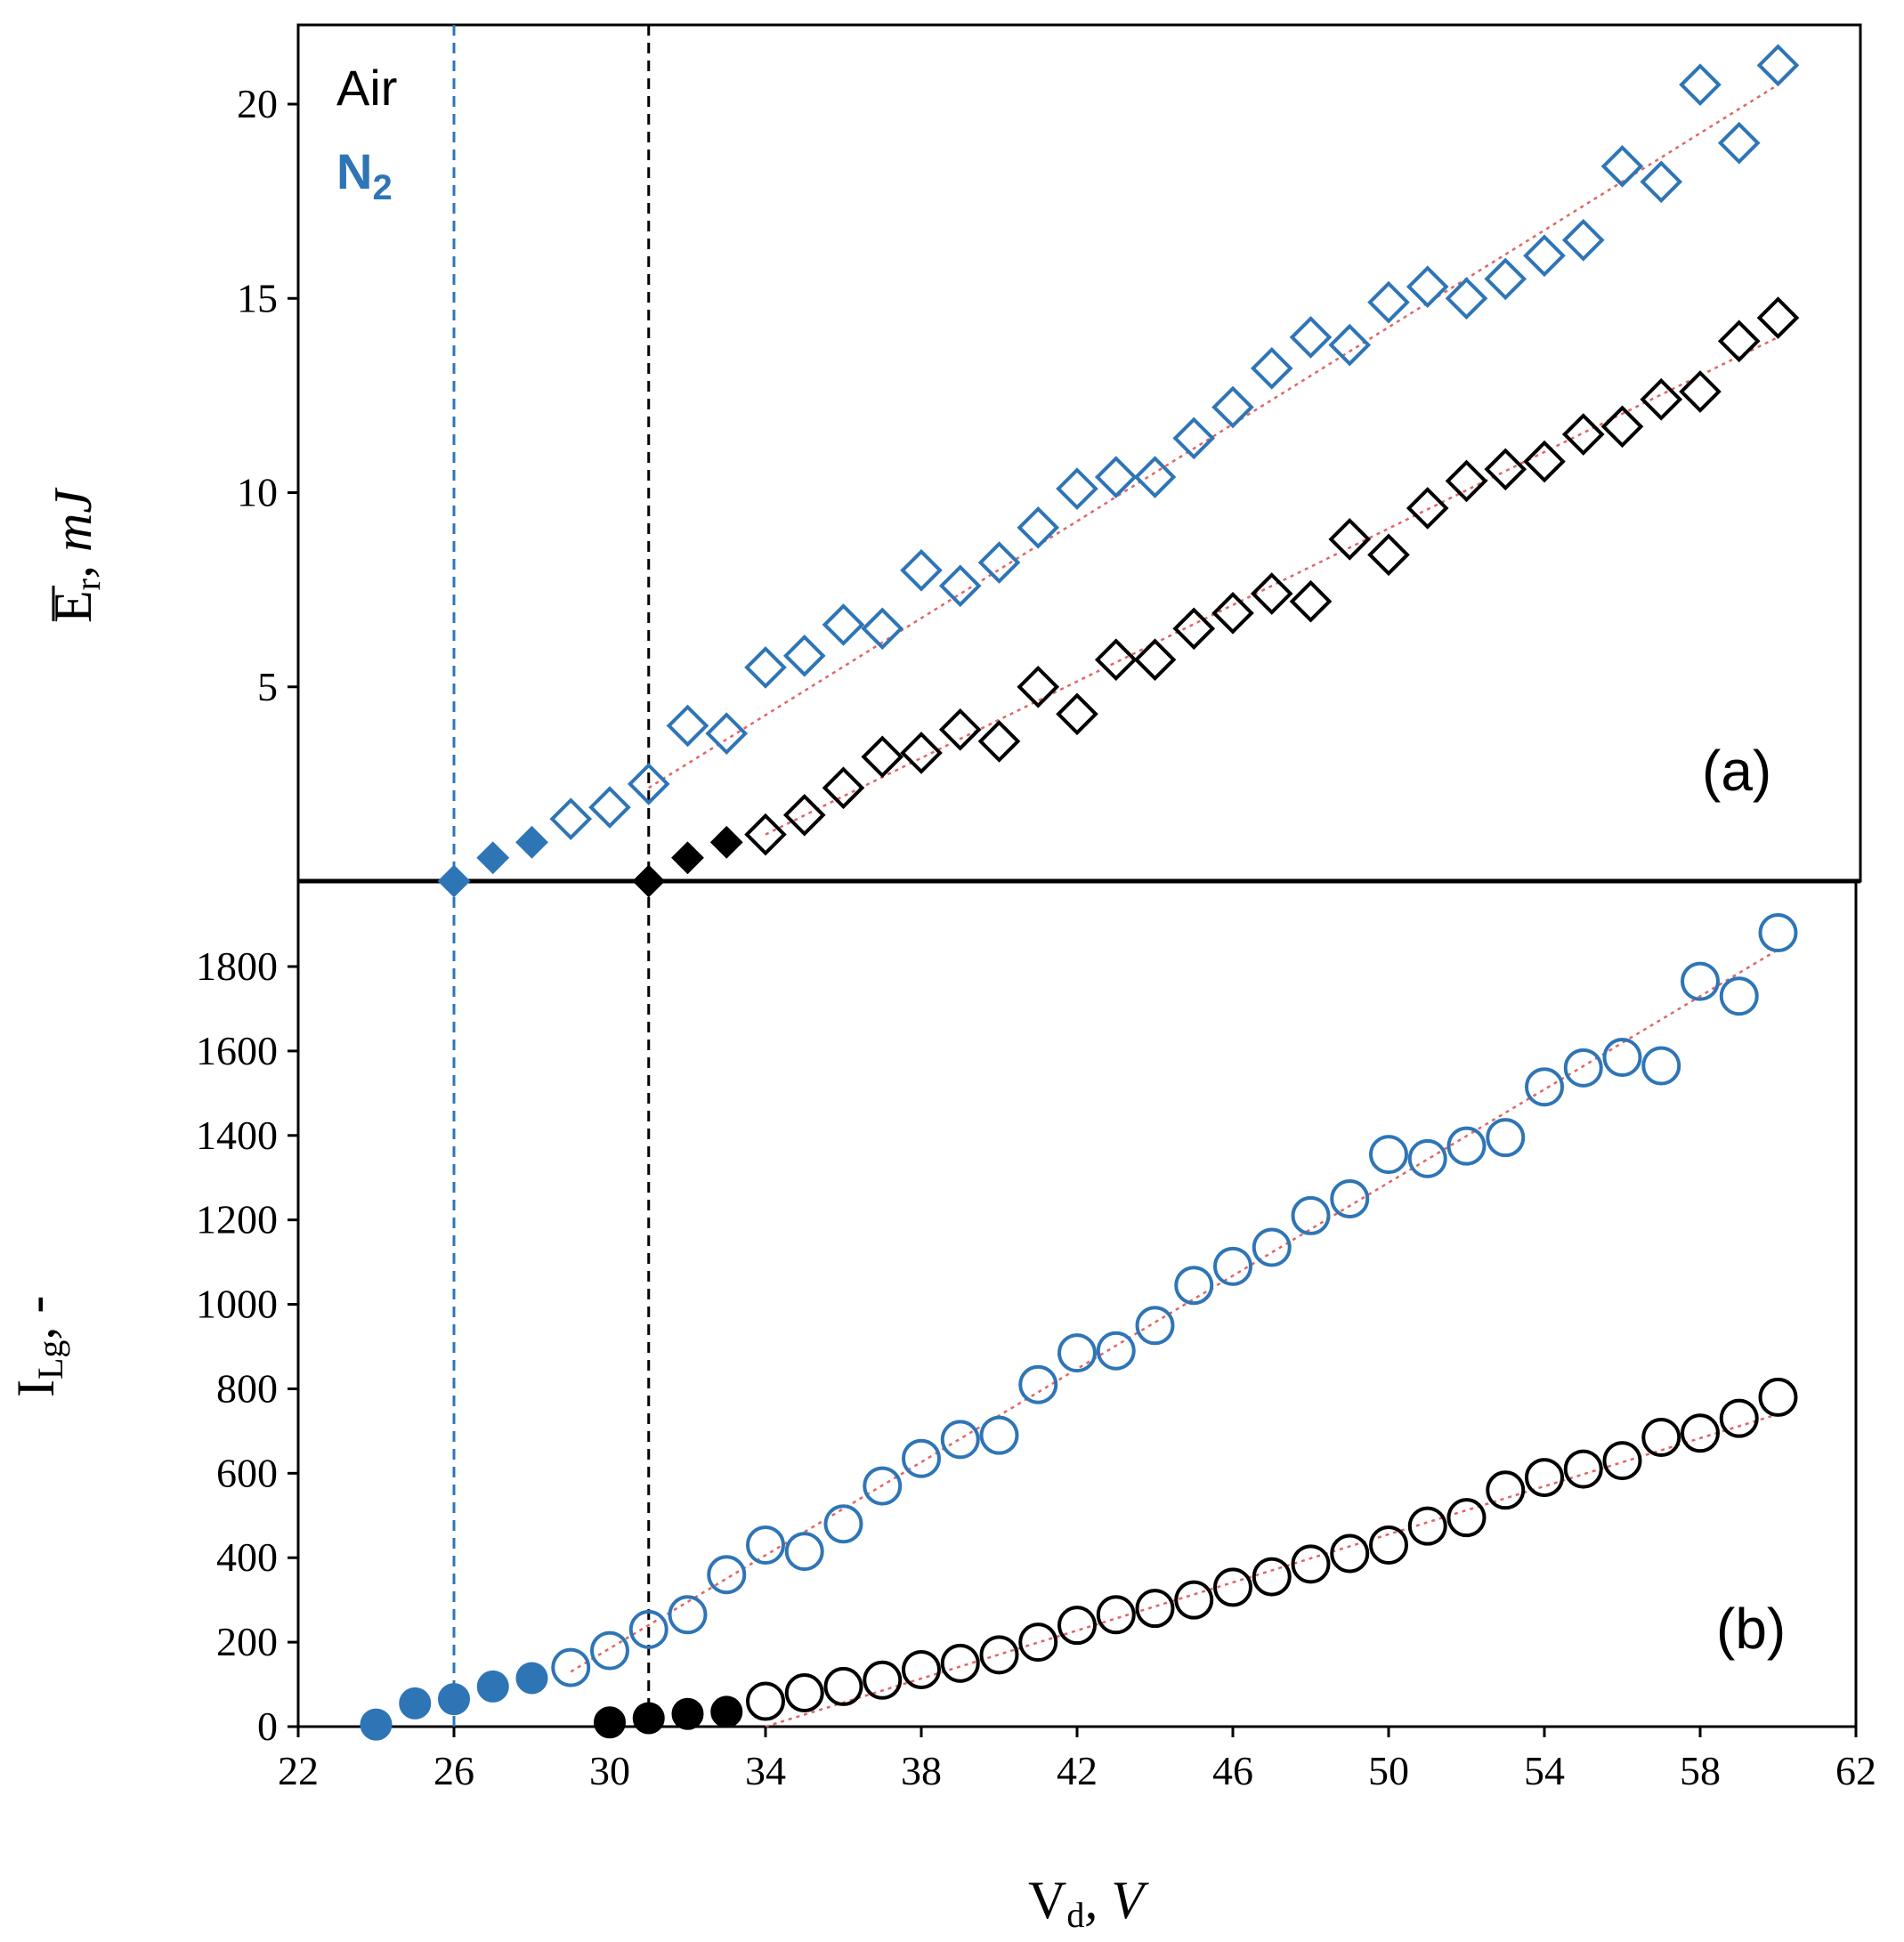 Image resolution: width=1904 pixels, height=1942 pixels. I want to click on legend-n2: N2, so click(365, 175).